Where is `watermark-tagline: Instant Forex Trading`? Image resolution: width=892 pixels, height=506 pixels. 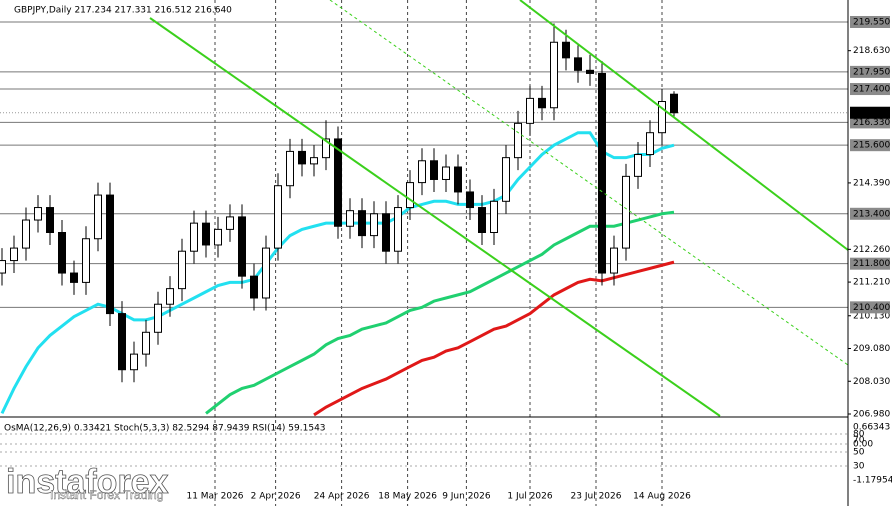
watermark-tagline: Instant Forex Trading is located at coordinates (106, 495).